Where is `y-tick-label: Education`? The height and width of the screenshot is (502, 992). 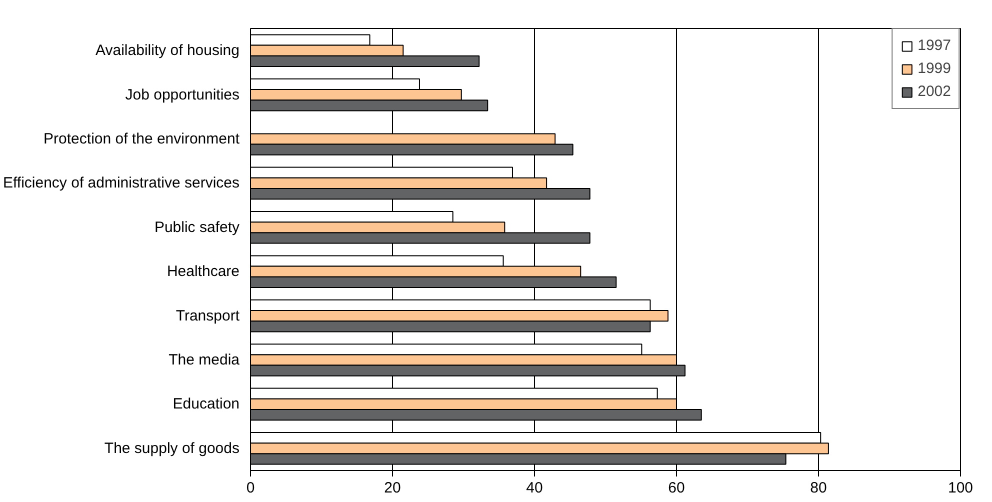
y-tick-label: Education is located at coordinates (206, 404).